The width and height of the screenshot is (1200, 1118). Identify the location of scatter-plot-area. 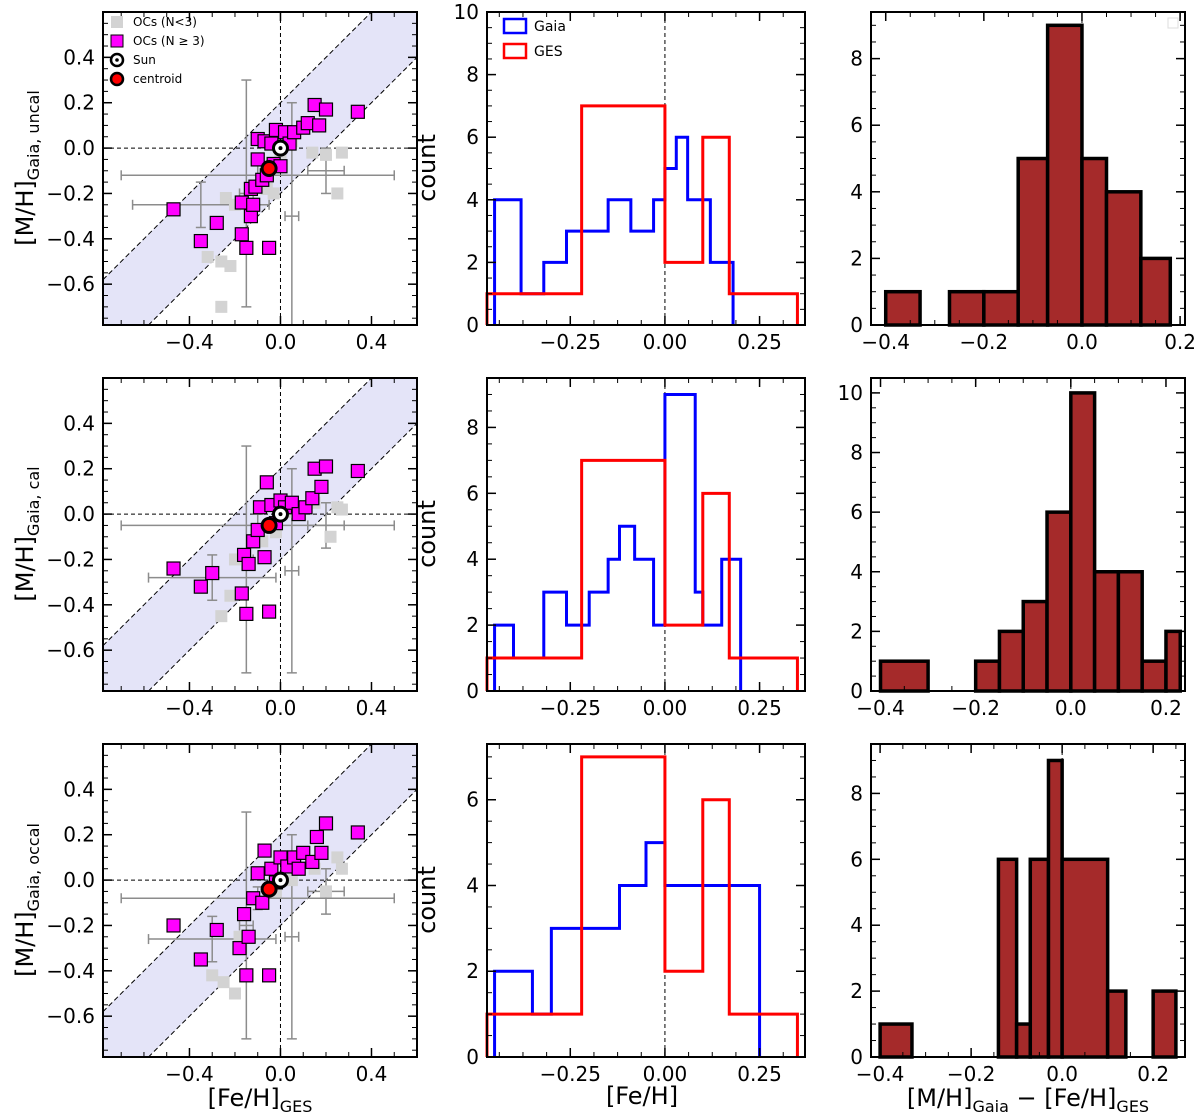
(260, 168).